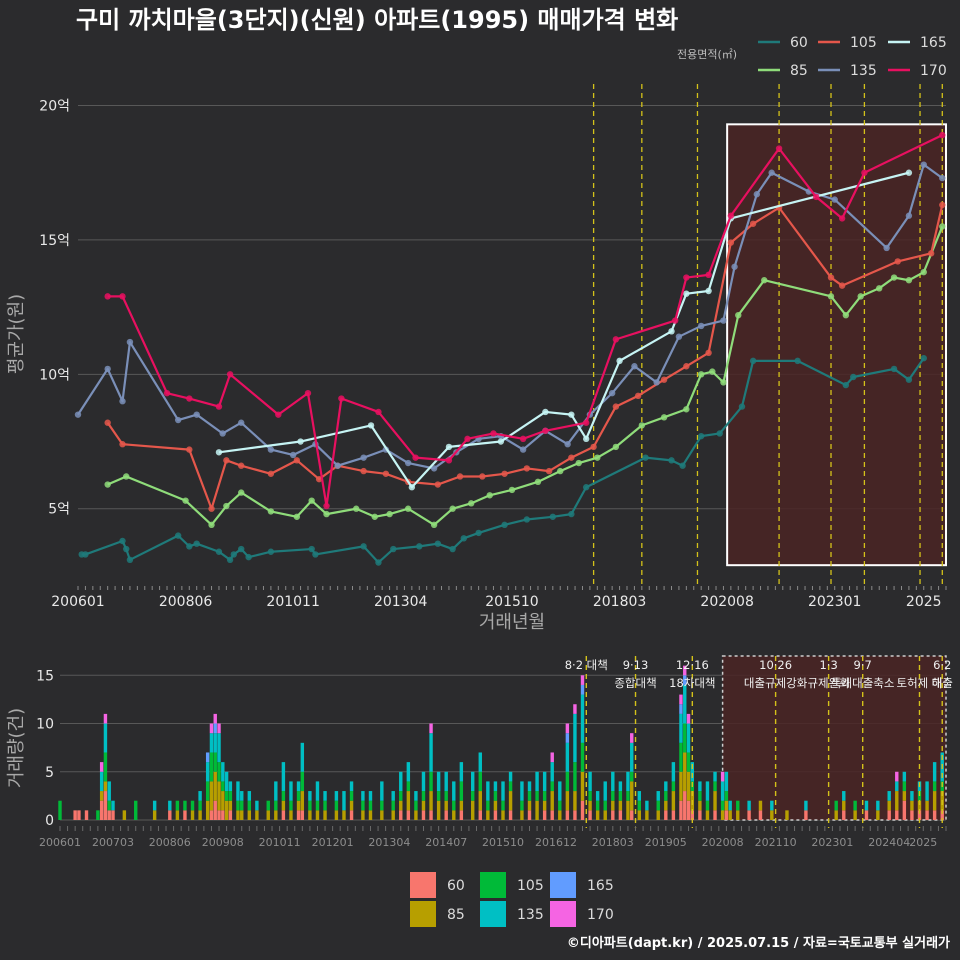 The height and width of the screenshot is (960, 960). I want to click on x-tick-label: 200601, so click(60, 842).